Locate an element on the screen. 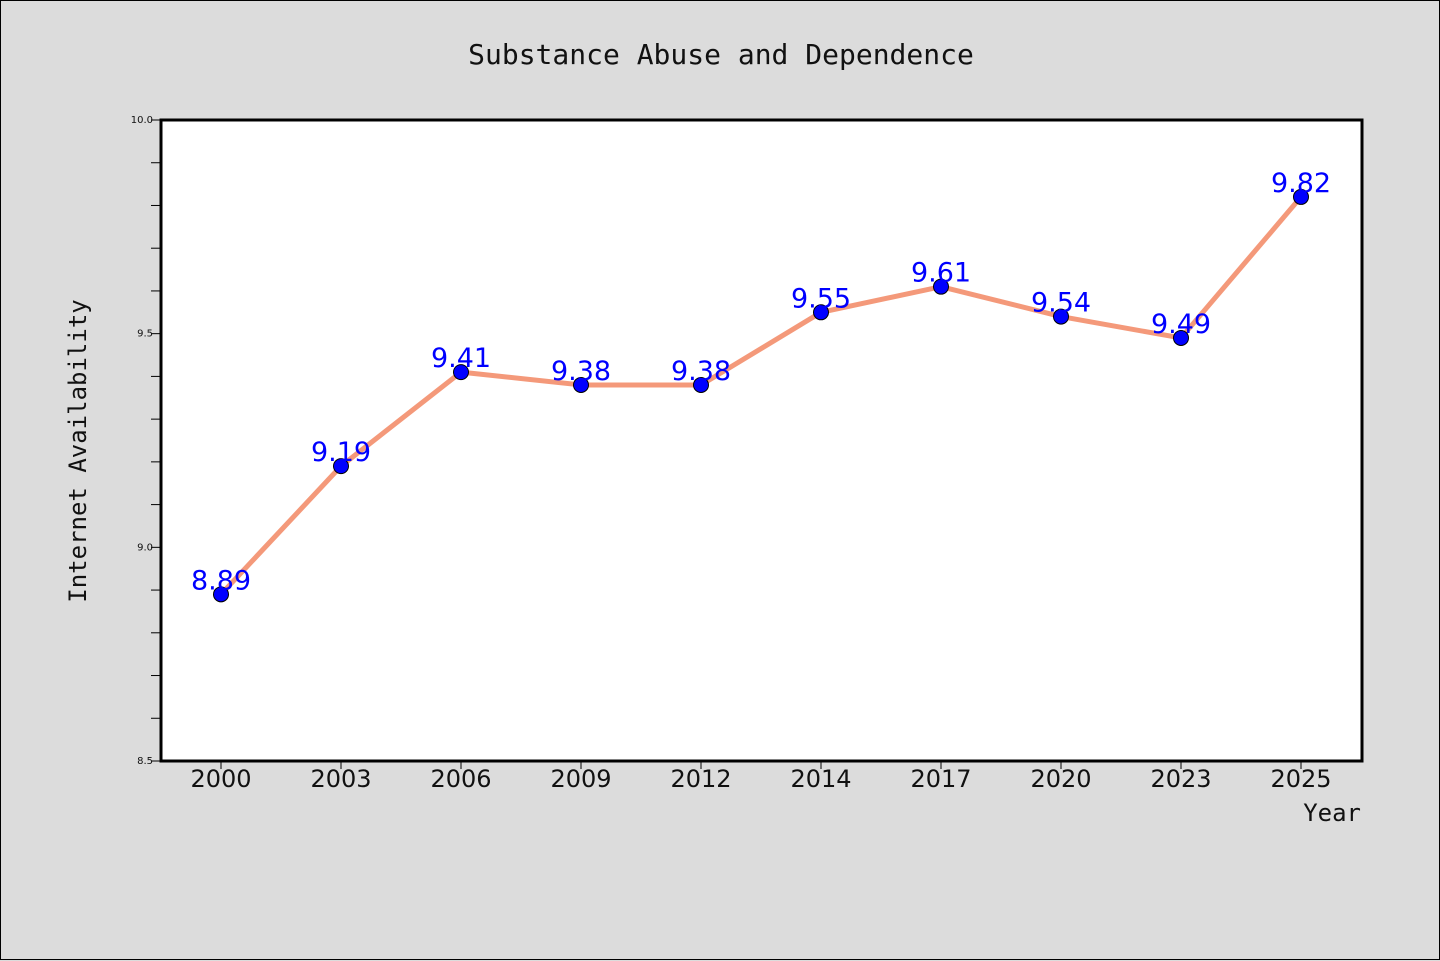 Image resolution: width=1440 pixels, height=961 pixels. data-label: 8.89 is located at coordinates (221, 580).